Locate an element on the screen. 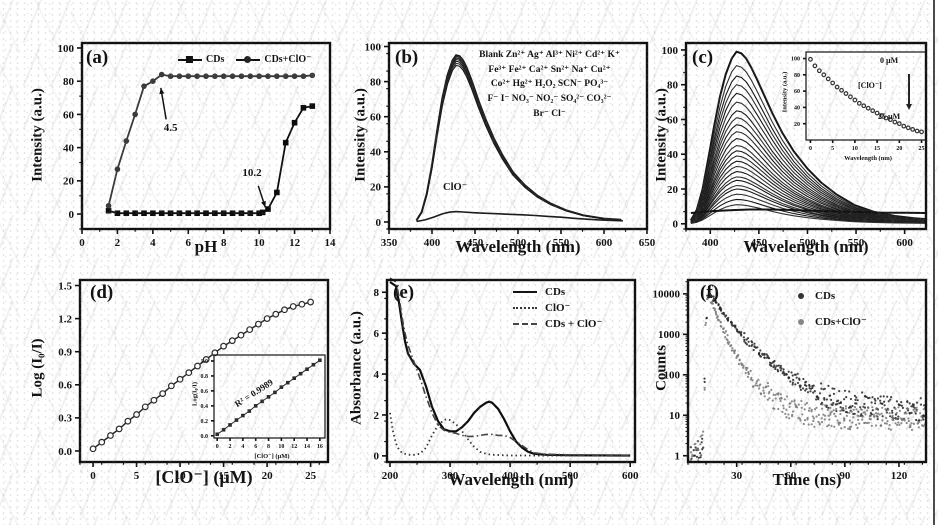  legend-label-cds-plus-clo: CDs + ClO⁻ is located at coordinates (574, 324).